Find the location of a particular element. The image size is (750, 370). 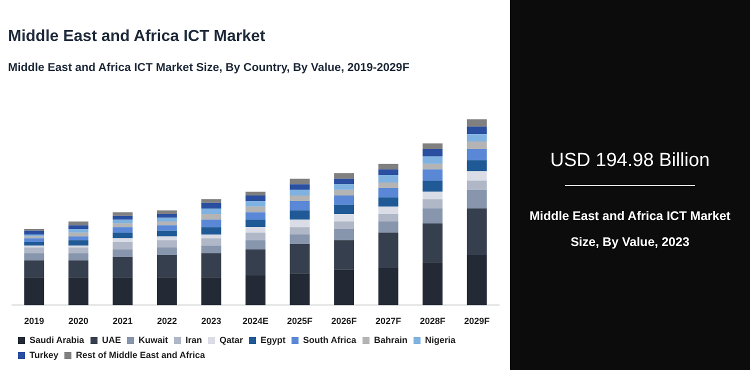

legend-label: Qatar is located at coordinates (232, 339).